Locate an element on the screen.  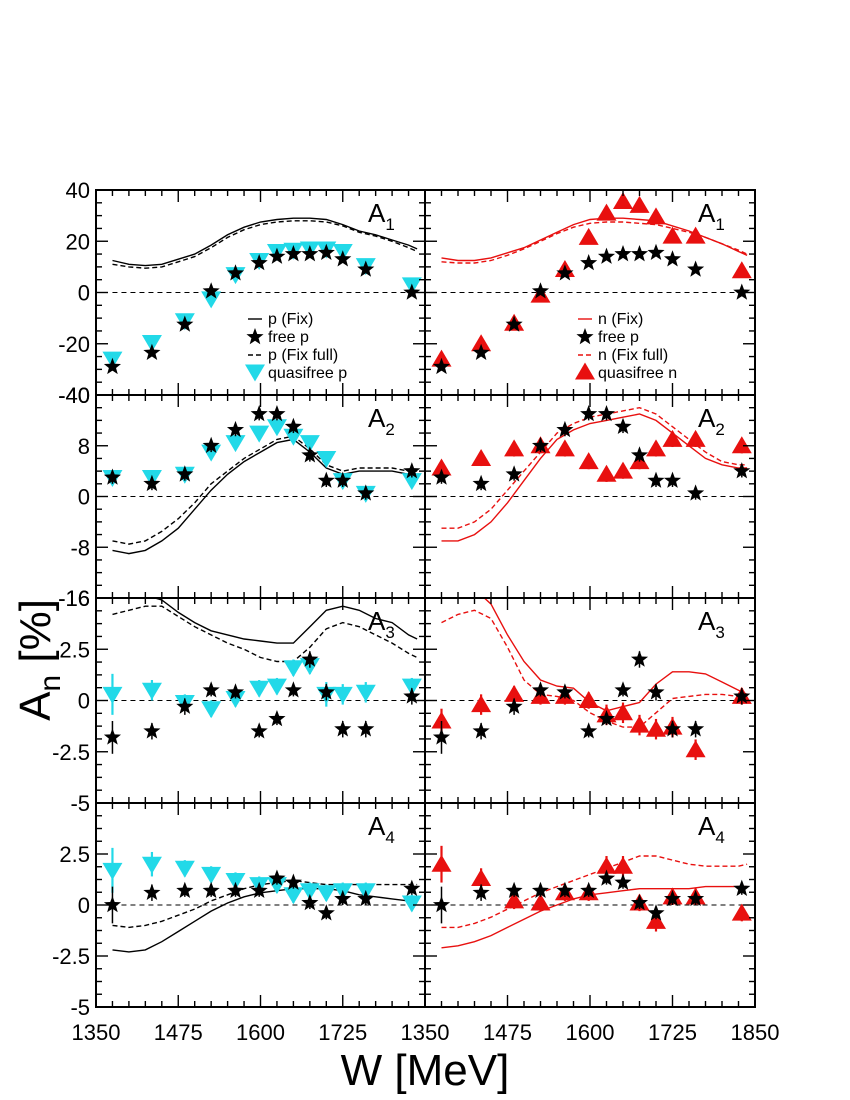
panel-label-4-right: A4 is located at coordinates (711, 829).